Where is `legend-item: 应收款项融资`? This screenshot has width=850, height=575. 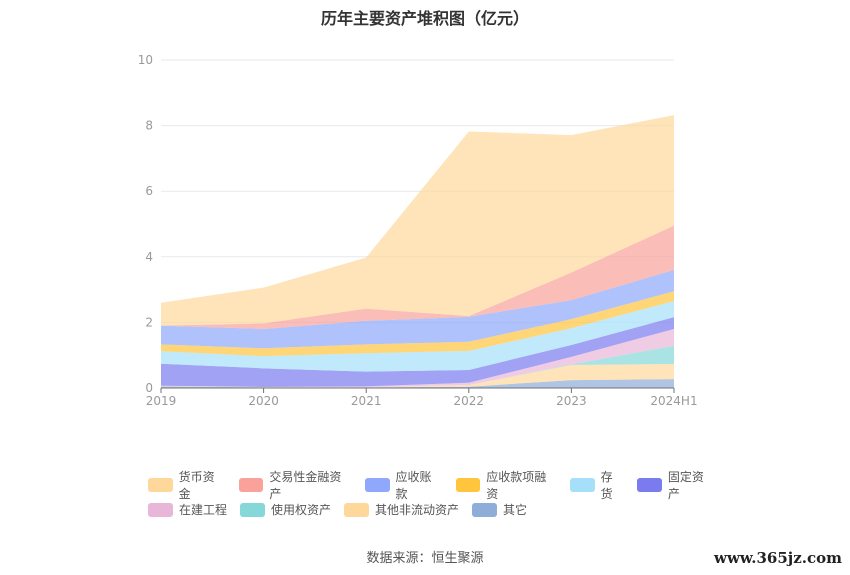
legend-item: 应收款项融资 is located at coordinates (506, 485).